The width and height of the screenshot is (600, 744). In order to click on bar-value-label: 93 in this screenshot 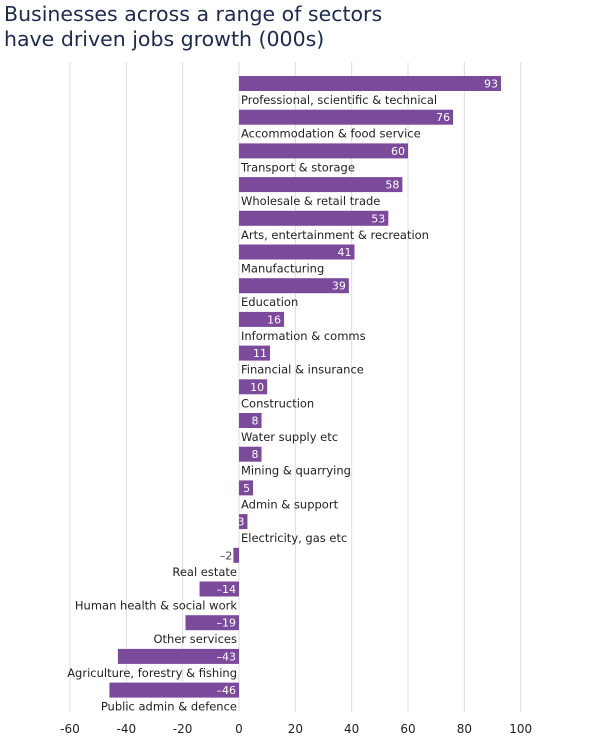, I will do `click(491, 84)`.